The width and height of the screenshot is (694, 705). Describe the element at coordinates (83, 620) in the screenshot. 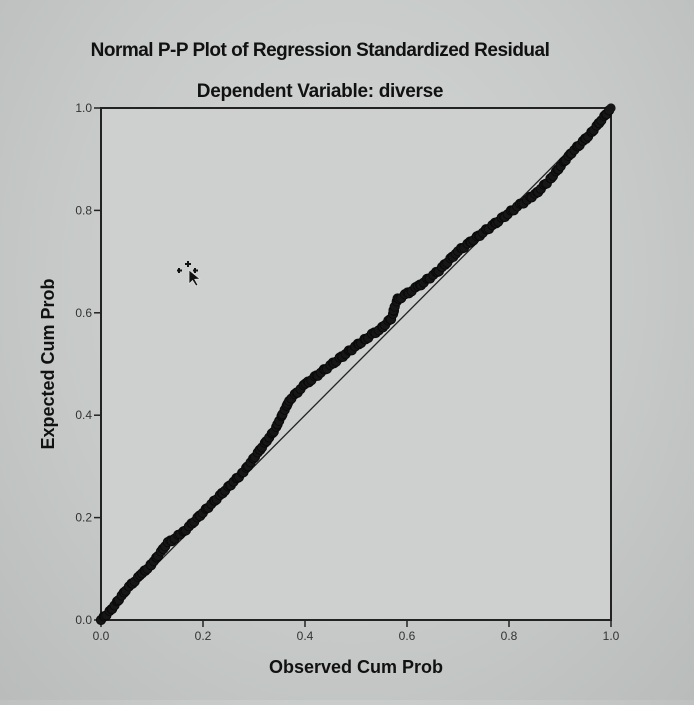

I see `y-tick-label: 0.0` at that location.